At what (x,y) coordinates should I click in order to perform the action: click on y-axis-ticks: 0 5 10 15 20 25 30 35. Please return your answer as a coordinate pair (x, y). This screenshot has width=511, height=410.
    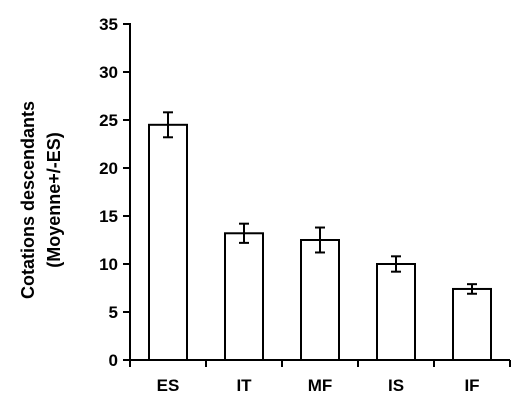
    Looking at the image, I should click on (114, 192).